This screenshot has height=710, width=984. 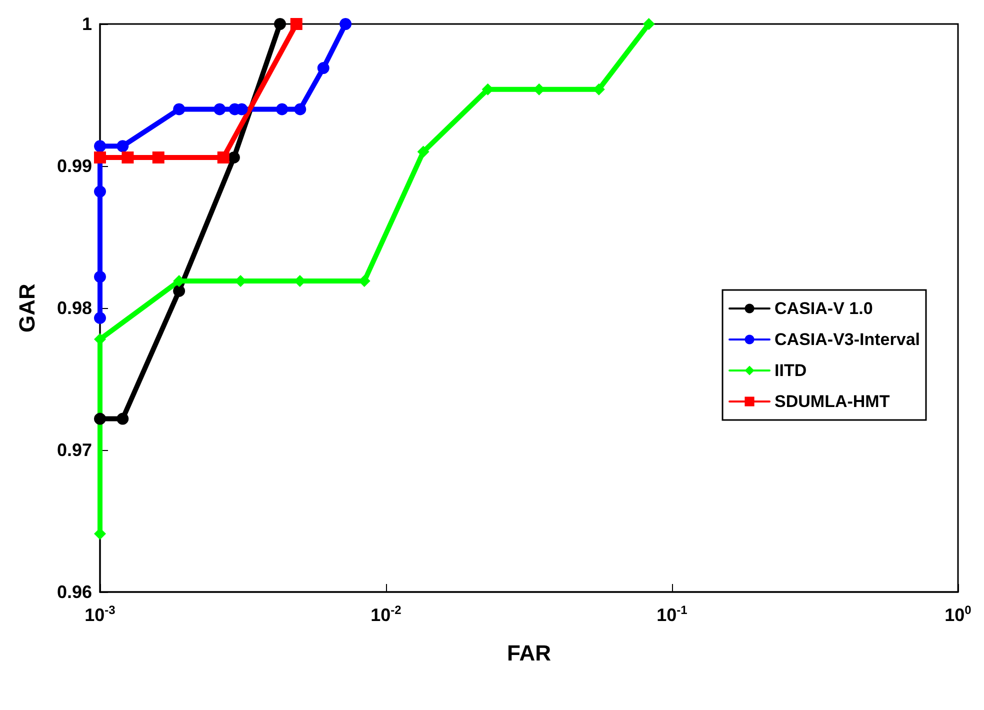 What do you see at coordinates (847, 339) in the screenshot?
I see `legend-label: CASIA-V3-Interval` at bounding box center [847, 339].